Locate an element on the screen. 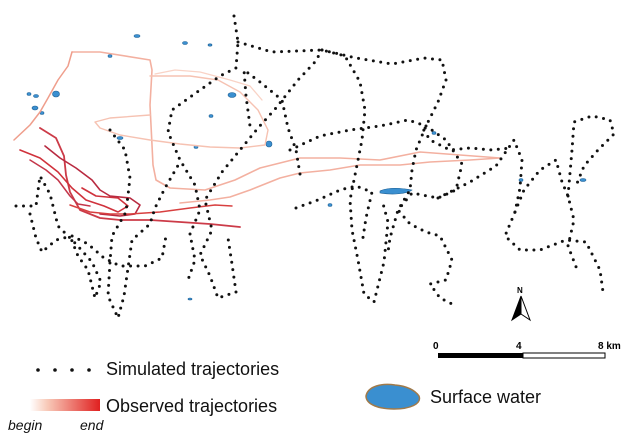  scale-label-8: 8 km is located at coordinates (609, 346).